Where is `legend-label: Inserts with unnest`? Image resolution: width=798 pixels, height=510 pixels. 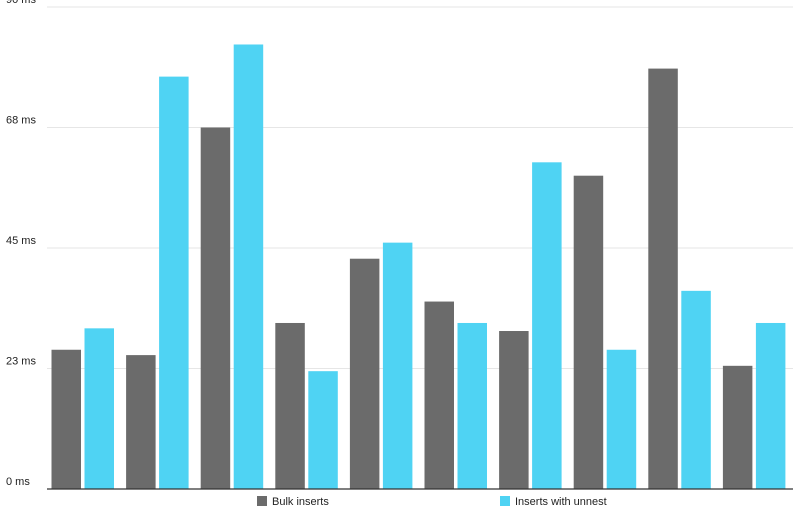
legend-label: Inserts with unnest is located at coordinates (561, 502).